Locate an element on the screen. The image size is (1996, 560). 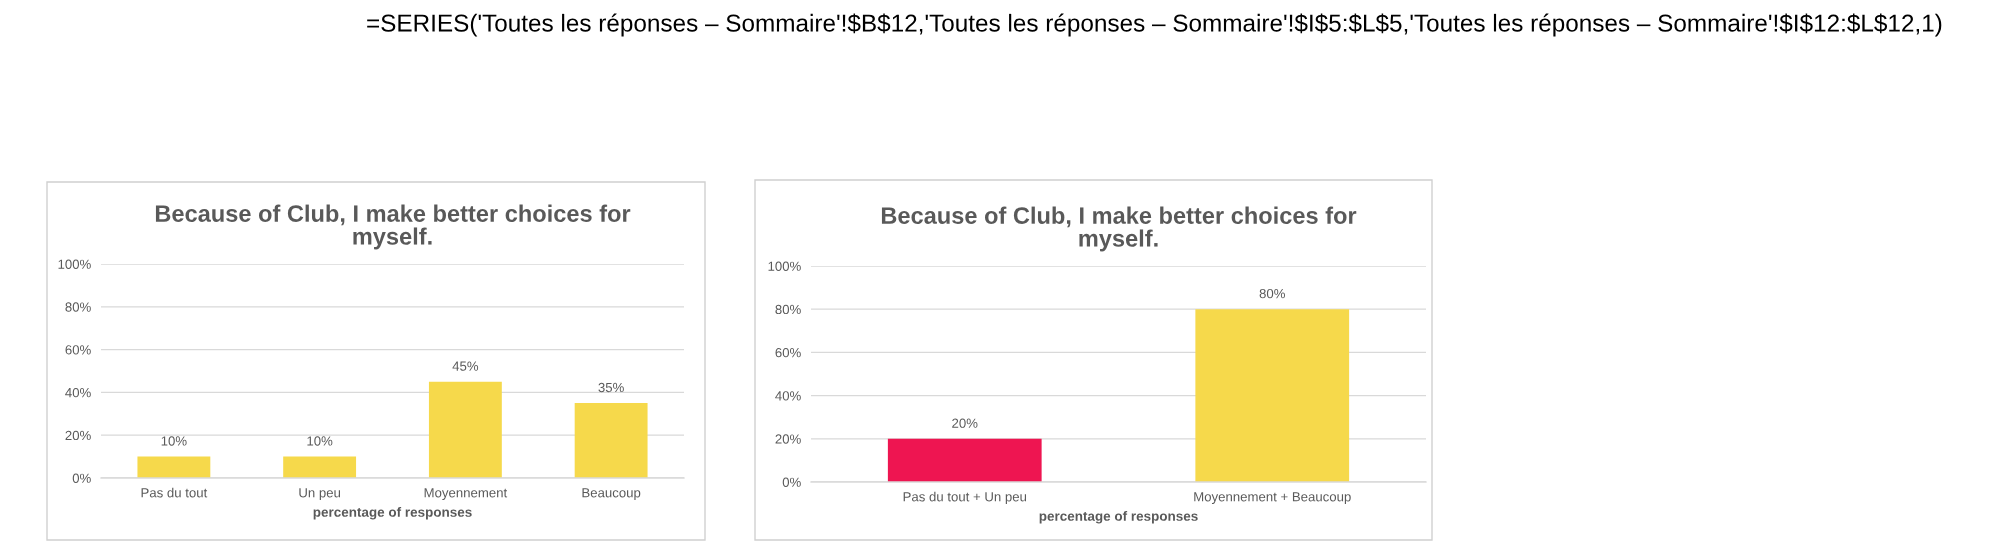
x-tick-label: Pas du tout + Un peu is located at coordinates (965, 498).